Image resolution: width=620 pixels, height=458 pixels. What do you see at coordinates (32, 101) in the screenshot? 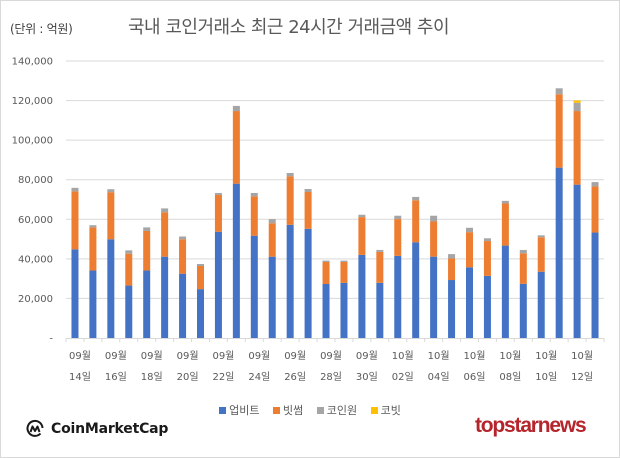
I see `y-tick-label: 120,000` at bounding box center [32, 101].